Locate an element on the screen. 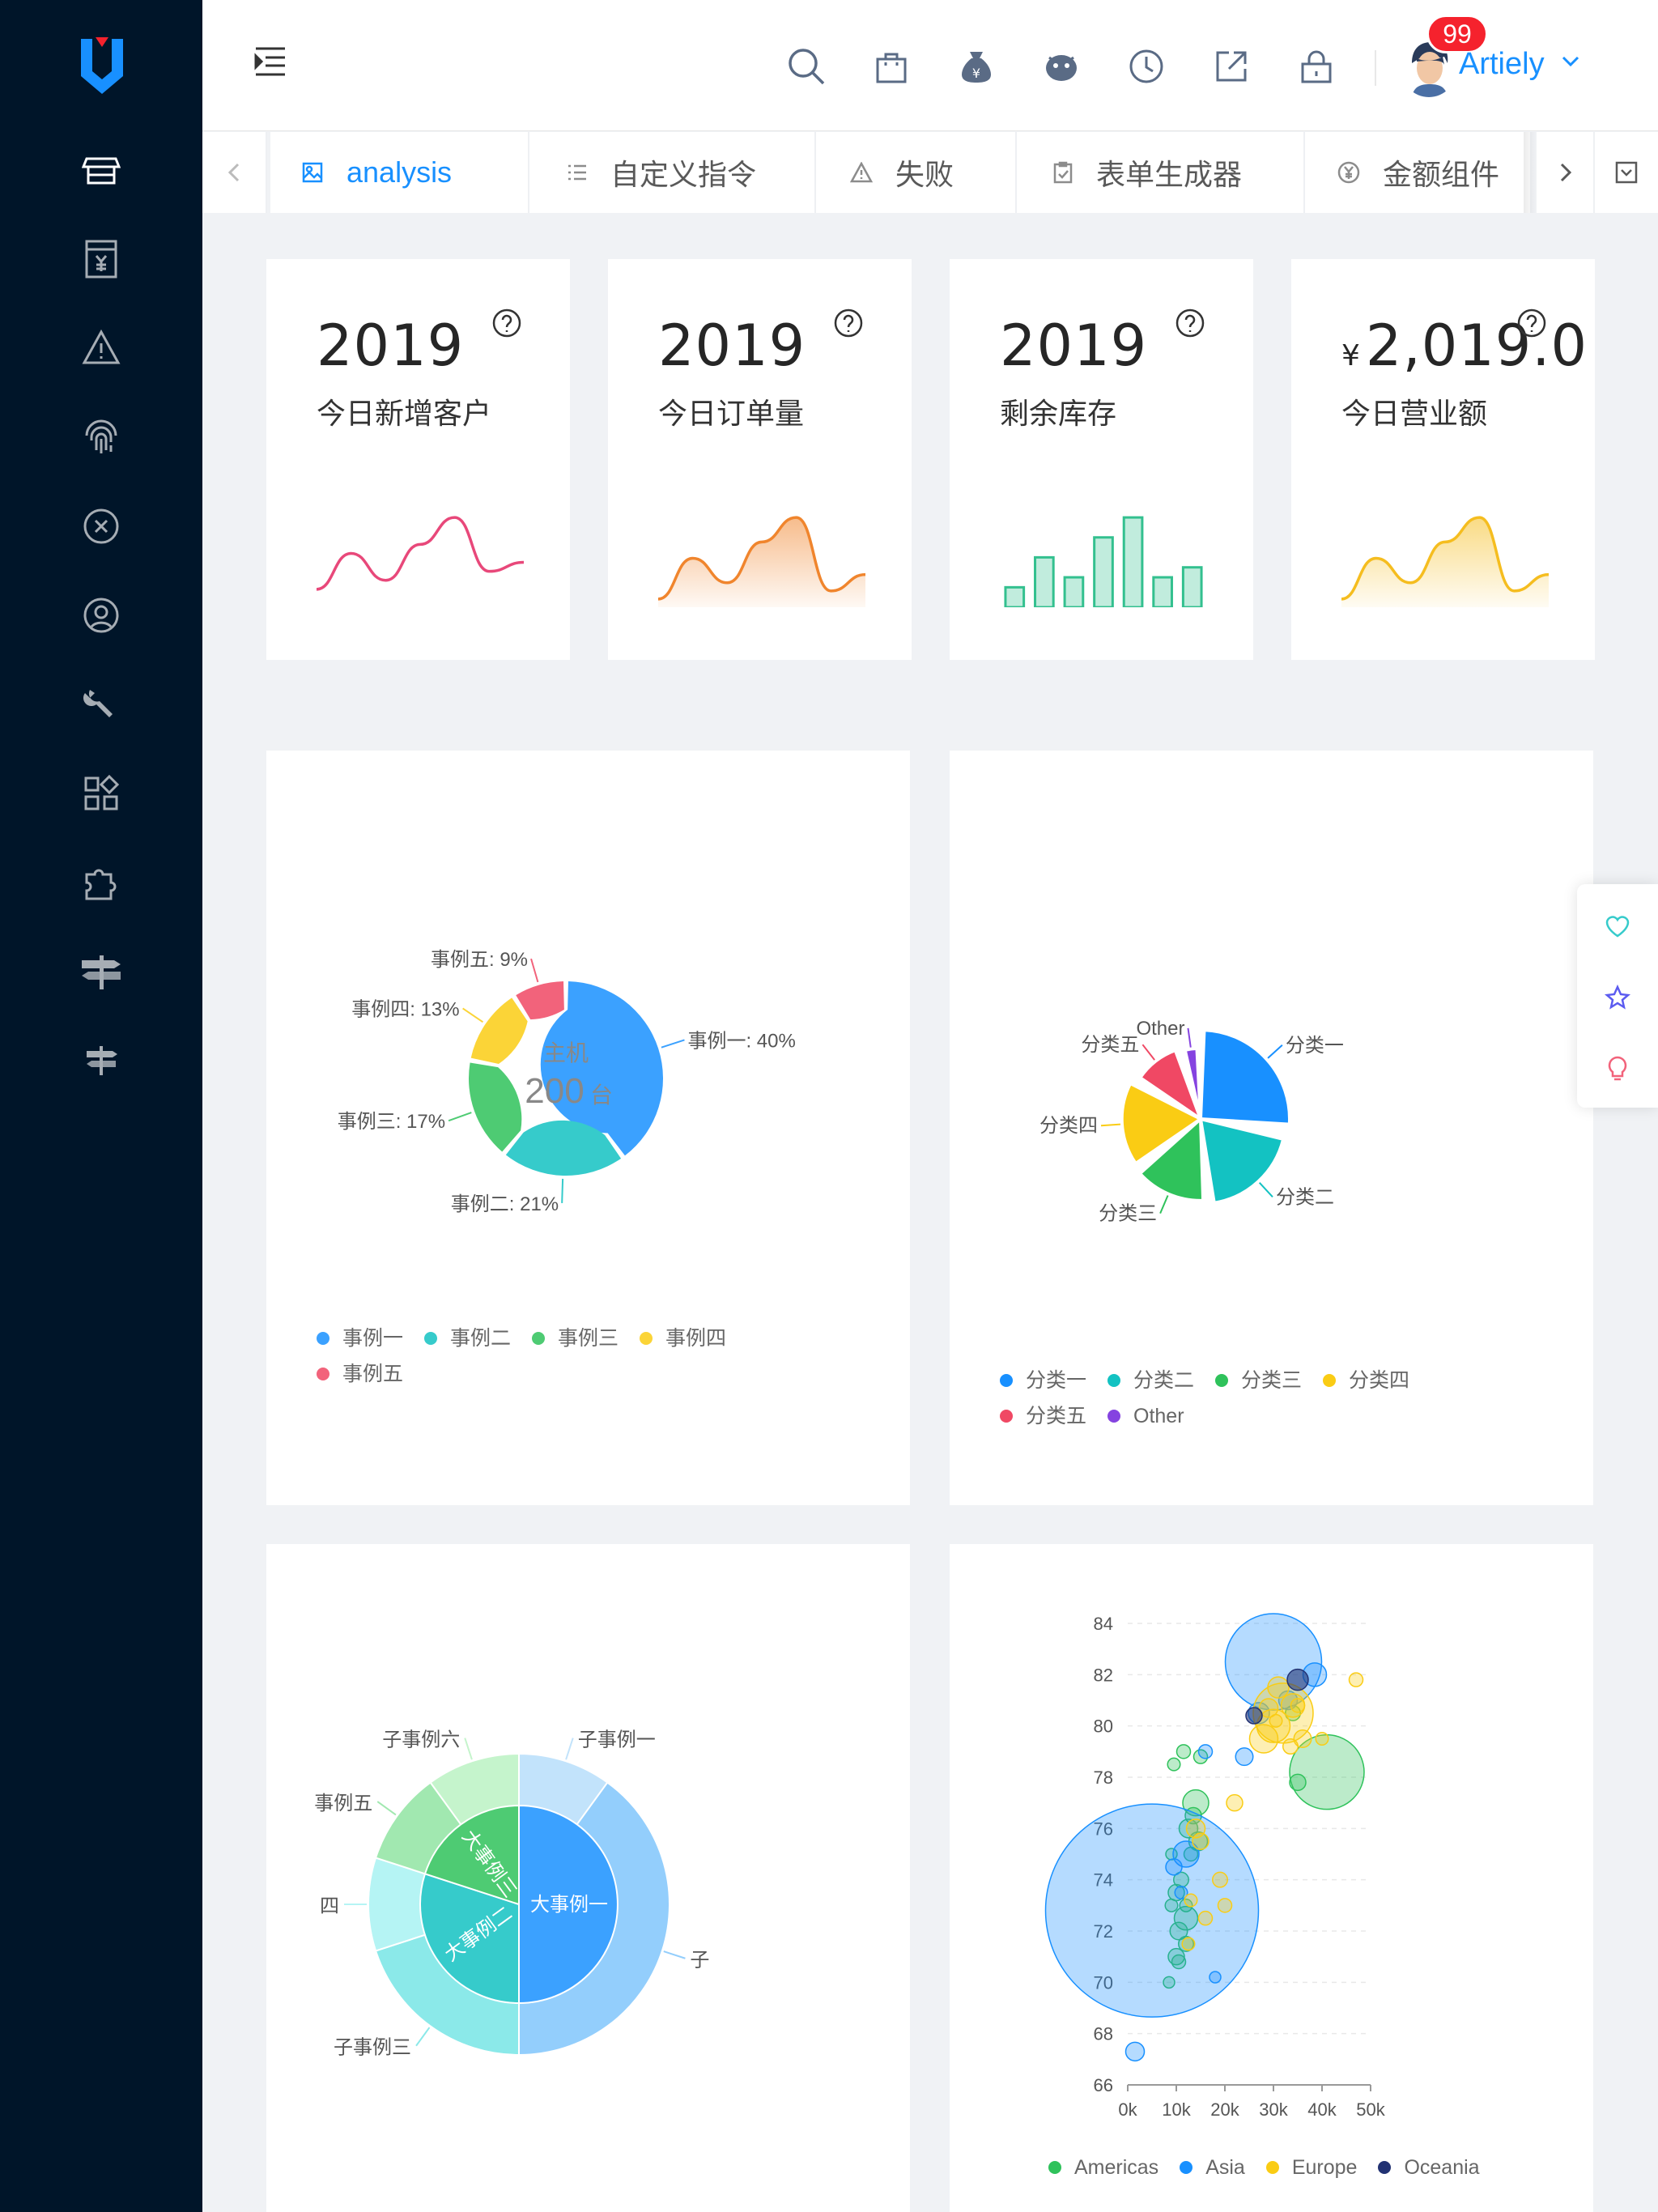 The width and height of the screenshot is (1658, 2212). sidebar-item-plugins is located at coordinates (101, 883).